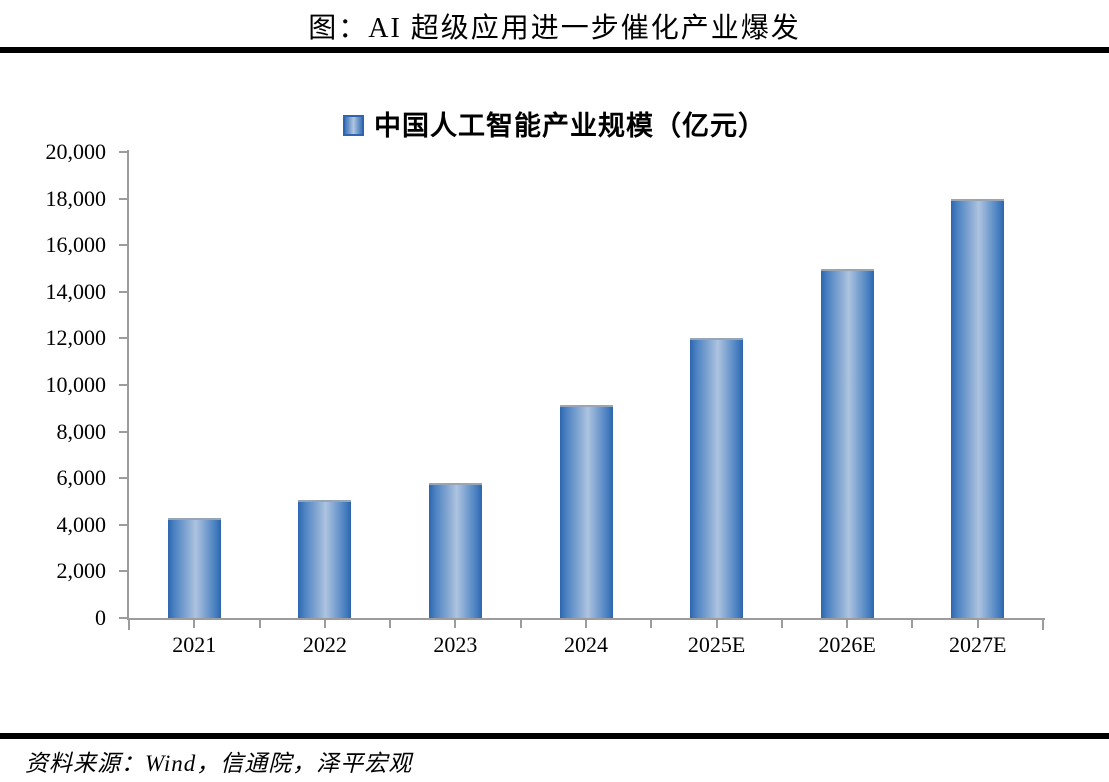 This screenshot has height=782, width=1109. I want to click on x-tick-label-2021: 2021, so click(194, 644).